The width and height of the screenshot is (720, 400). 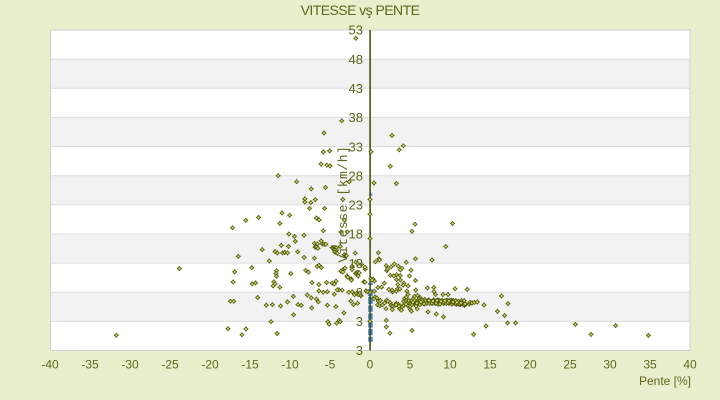 I want to click on svg-text: 40, so click(x=690, y=365).